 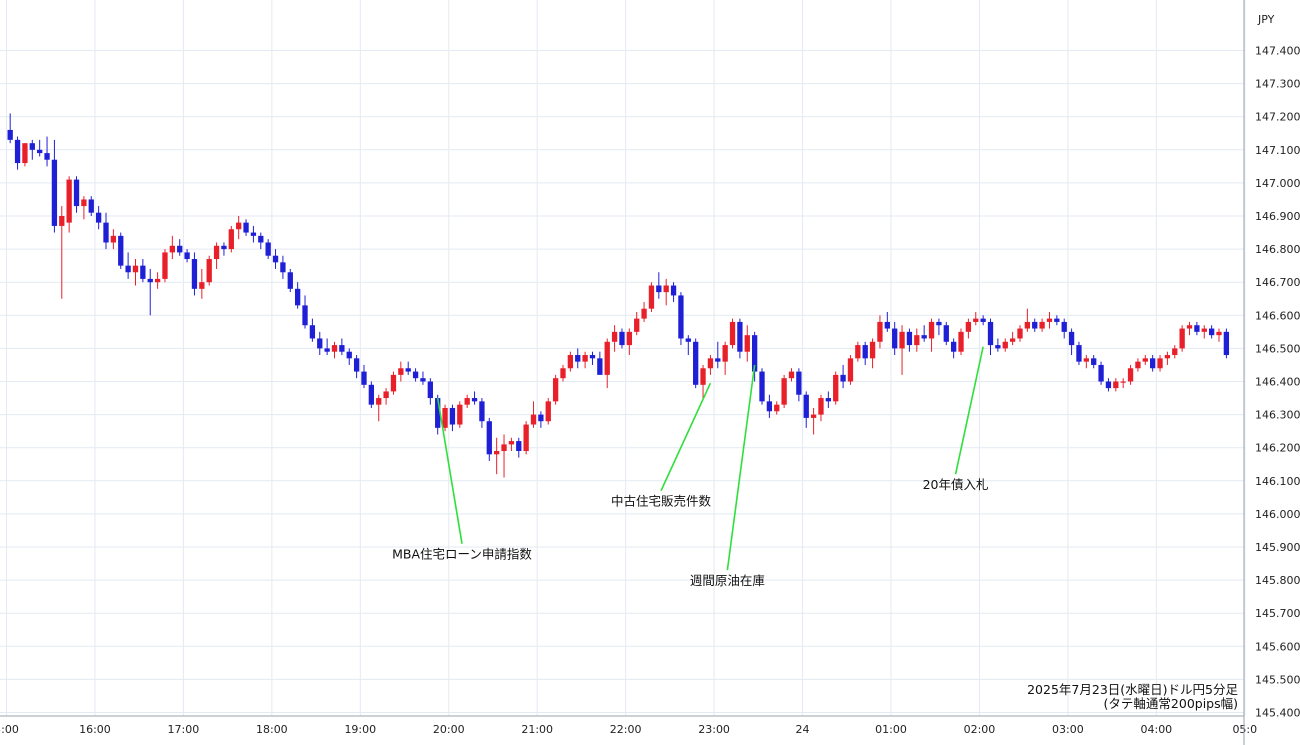 What do you see at coordinates (462, 554) in the screenshot?
I see `annotation-label: MBA住宅ローン申請指数` at bounding box center [462, 554].